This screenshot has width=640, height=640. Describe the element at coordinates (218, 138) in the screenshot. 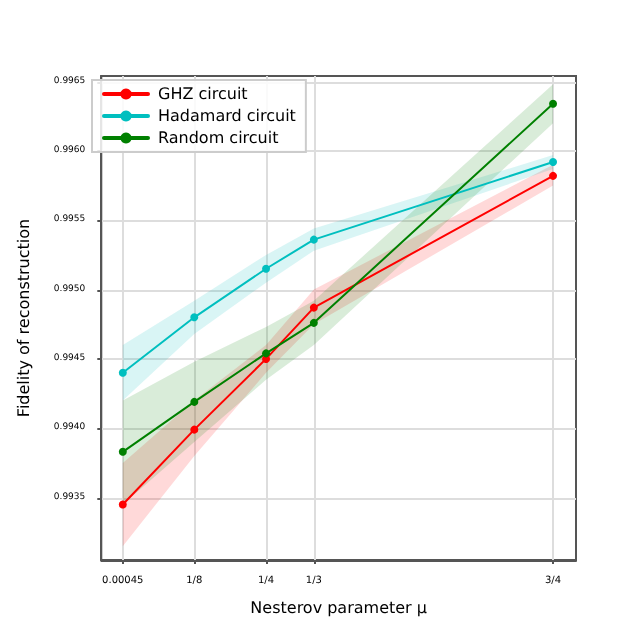

I see `legend-label: Random circuit` at that location.